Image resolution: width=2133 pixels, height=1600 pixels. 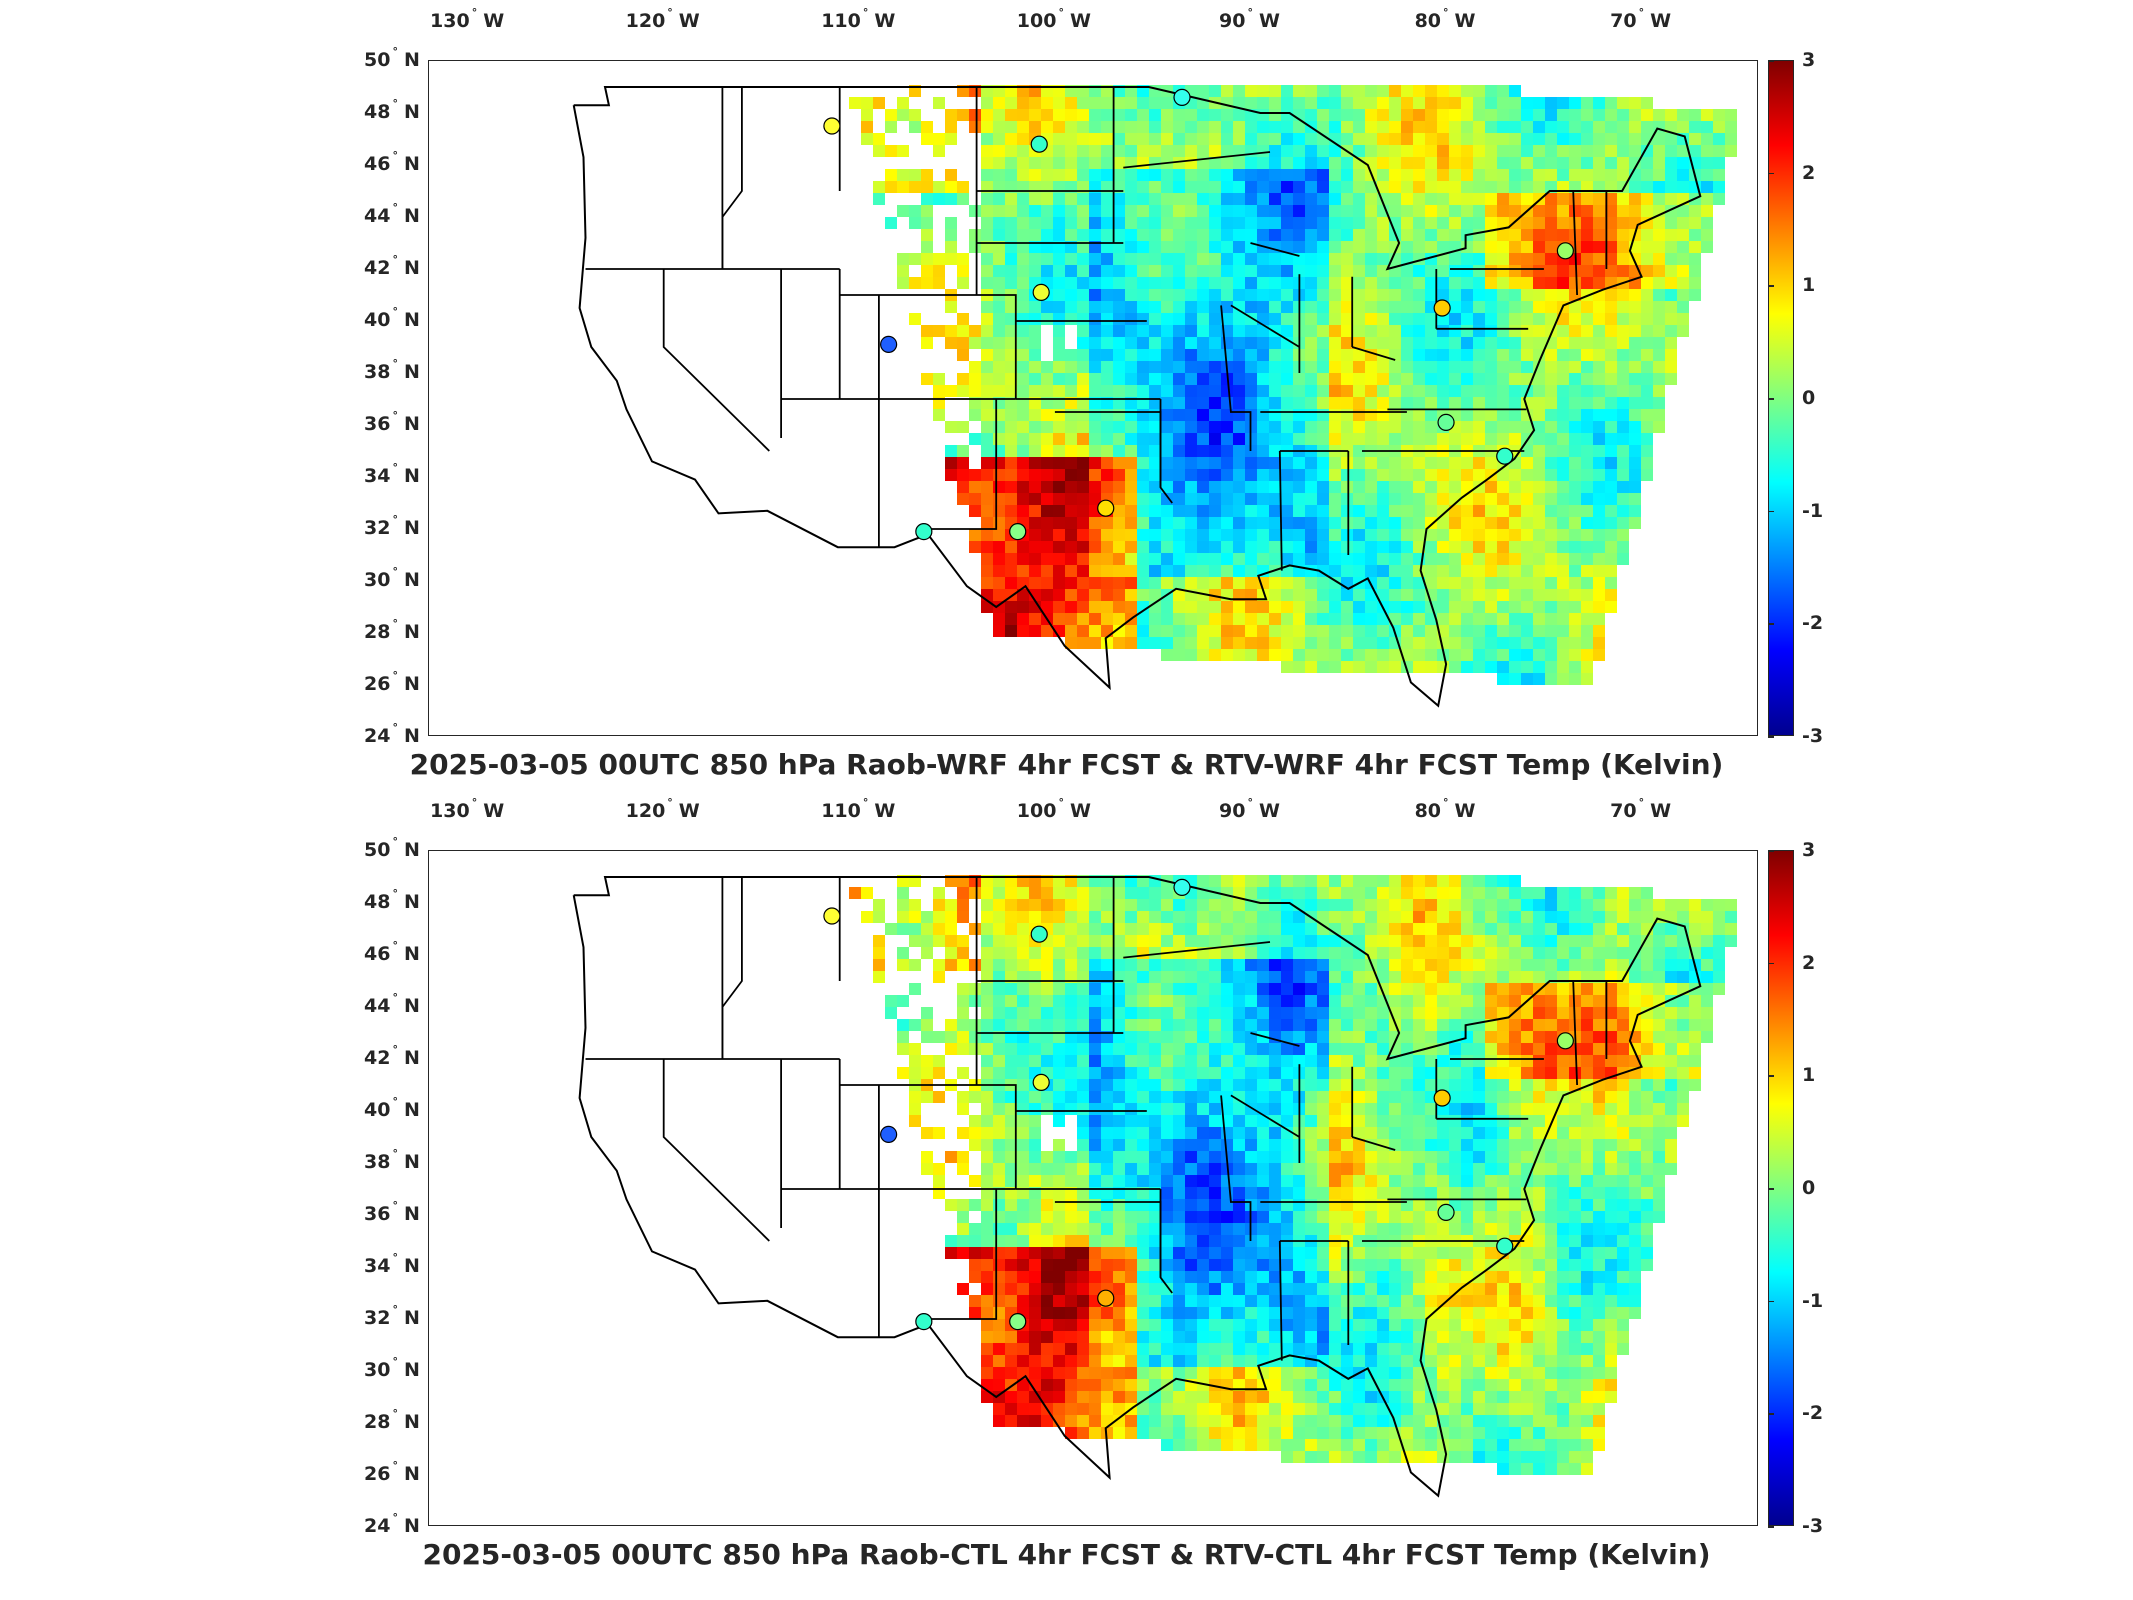 I want to click on tick-value: 38, so click(x=377, y=1162).